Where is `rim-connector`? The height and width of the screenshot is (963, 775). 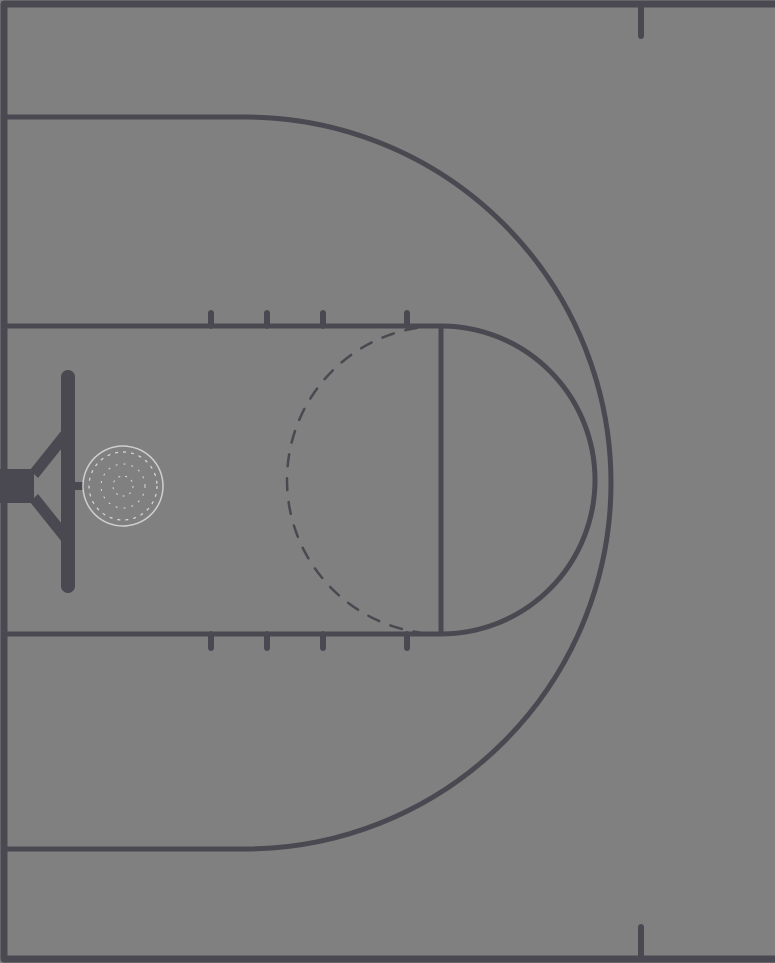
rim-connector is located at coordinates (77, 486).